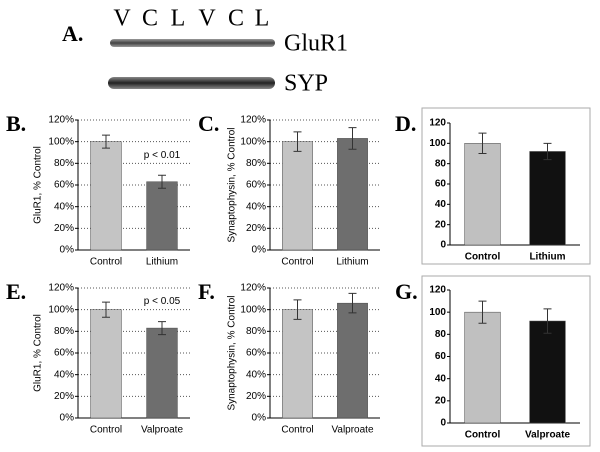 This screenshot has width=600, height=452. What do you see at coordinates (262, 19) in the screenshot?
I see `lane-label: L` at bounding box center [262, 19].